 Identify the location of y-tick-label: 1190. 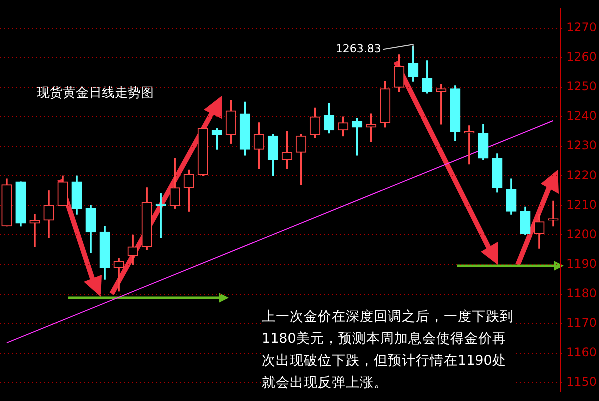
(582, 263).